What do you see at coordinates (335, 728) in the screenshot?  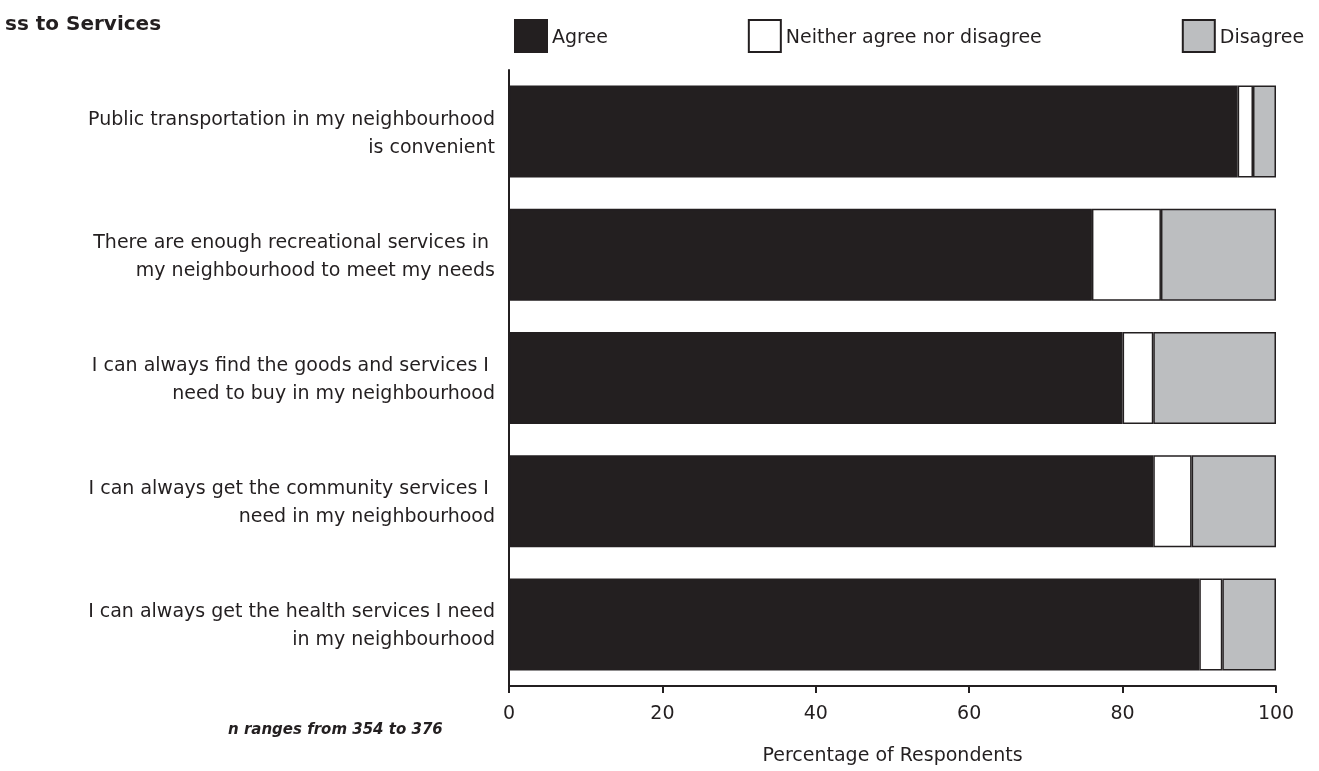 I see `text: n ranges from 354 to 376` at bounding box center [335, 728].